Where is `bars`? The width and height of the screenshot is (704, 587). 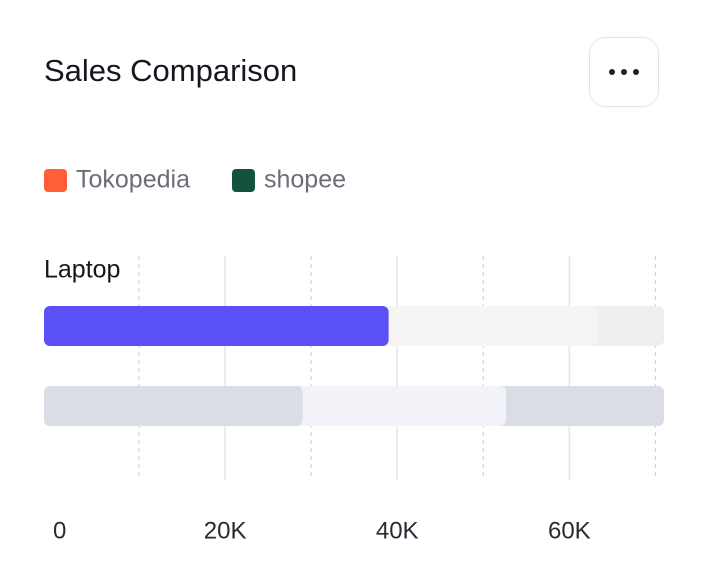 bars is located at coordinates (216, 366).